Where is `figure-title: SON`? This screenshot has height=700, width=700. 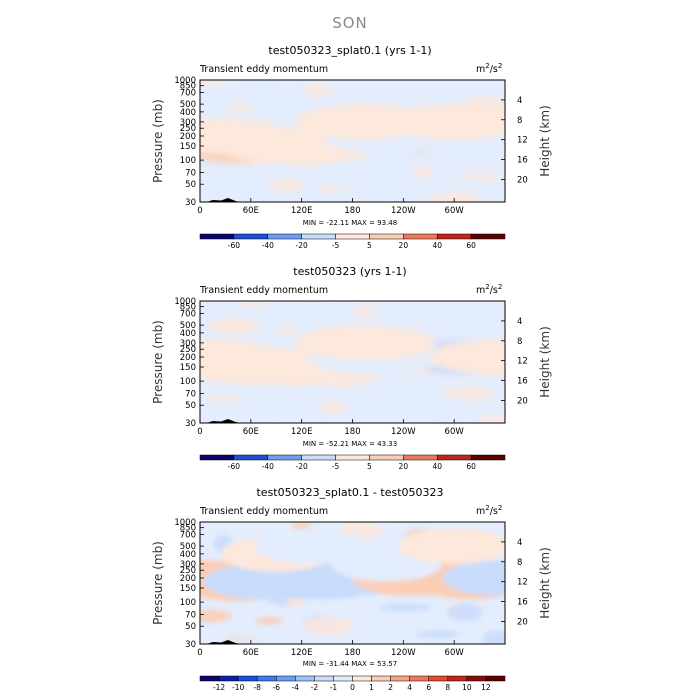
figure-title: SON is located at coordinates (350, 23).